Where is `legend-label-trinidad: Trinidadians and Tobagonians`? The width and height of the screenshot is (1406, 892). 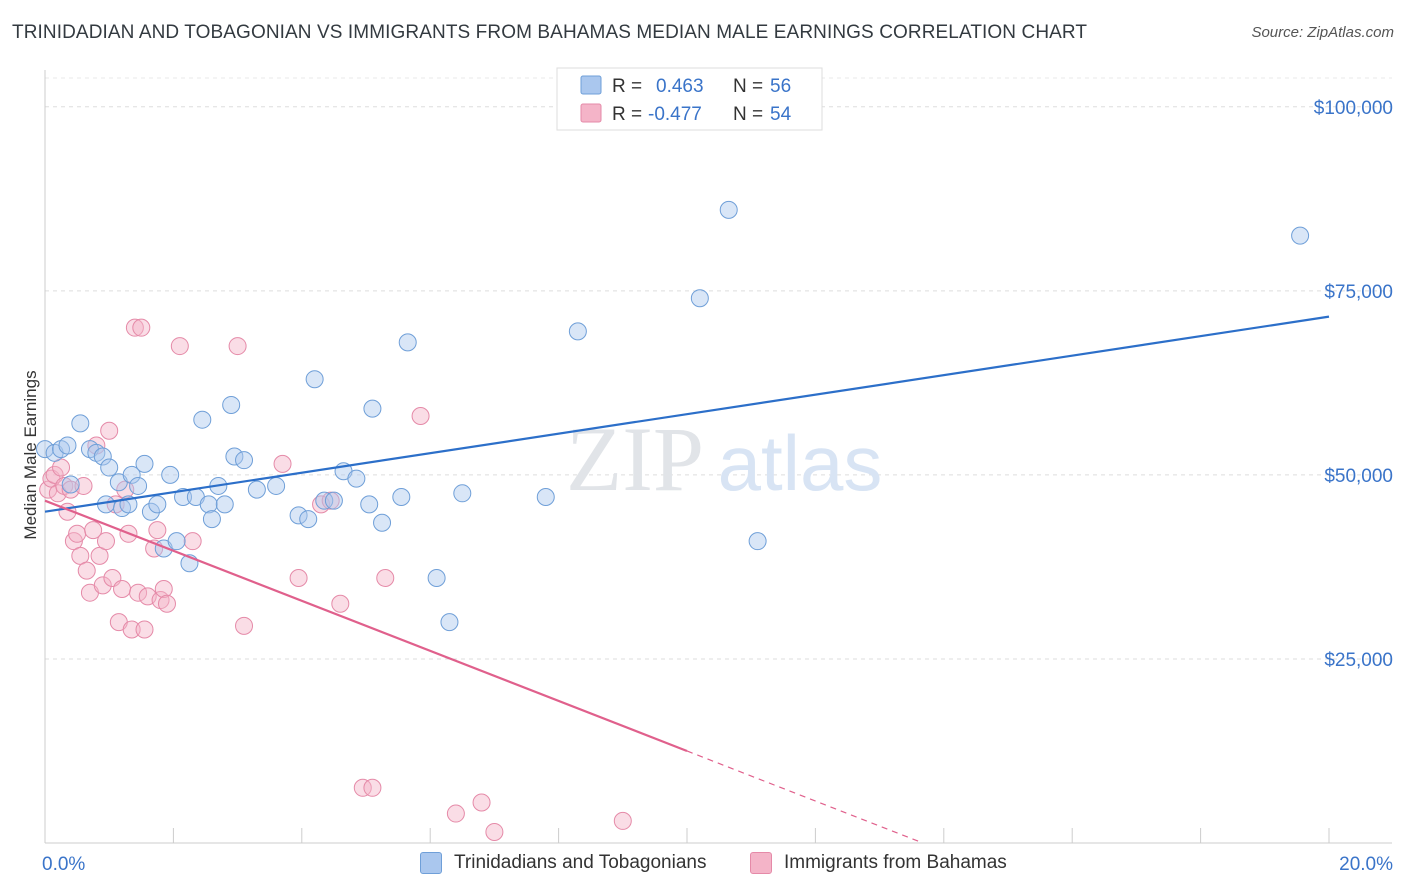 legend-label-trinidad: Trinidadians and Tobagonians is located at coordinates (580, 862).